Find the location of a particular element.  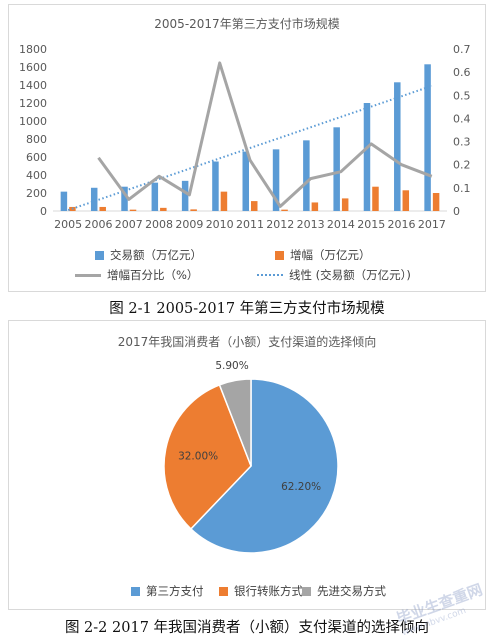

x-tick-label: 2009 is located at coordinates (189, 224).